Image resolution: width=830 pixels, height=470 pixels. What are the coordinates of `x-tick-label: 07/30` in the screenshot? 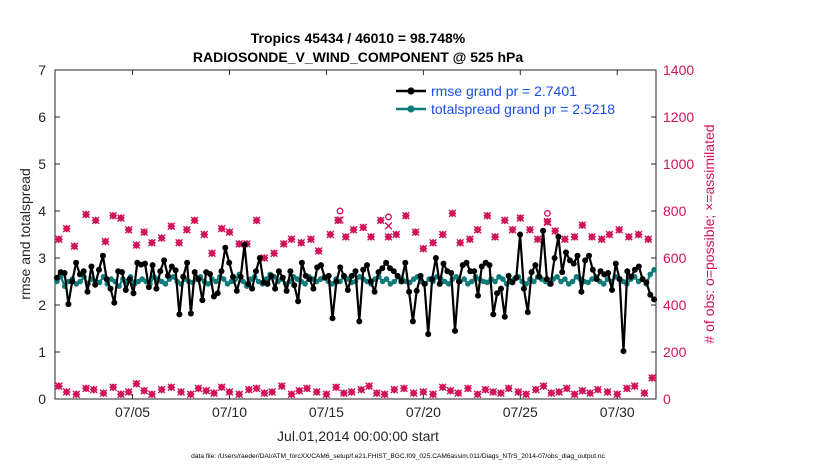 It's located at (617, 412).